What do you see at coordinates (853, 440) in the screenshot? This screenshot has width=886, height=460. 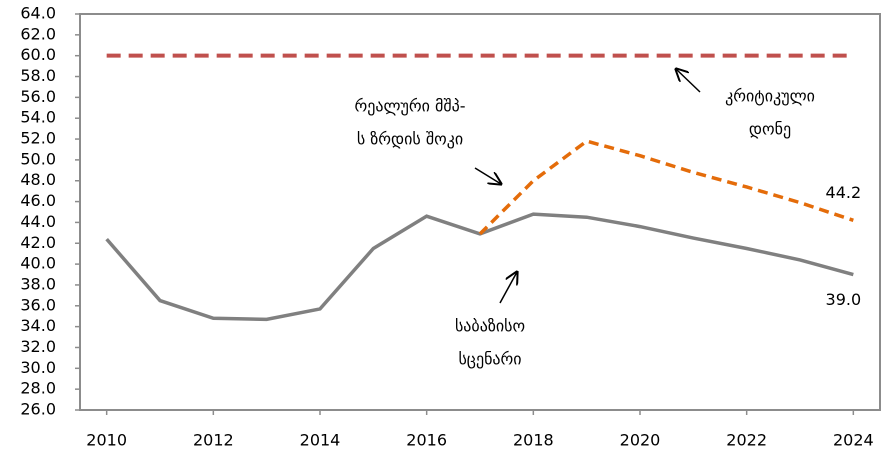 I see `x-tick-label: 2024` at bounding box center [853, 440].